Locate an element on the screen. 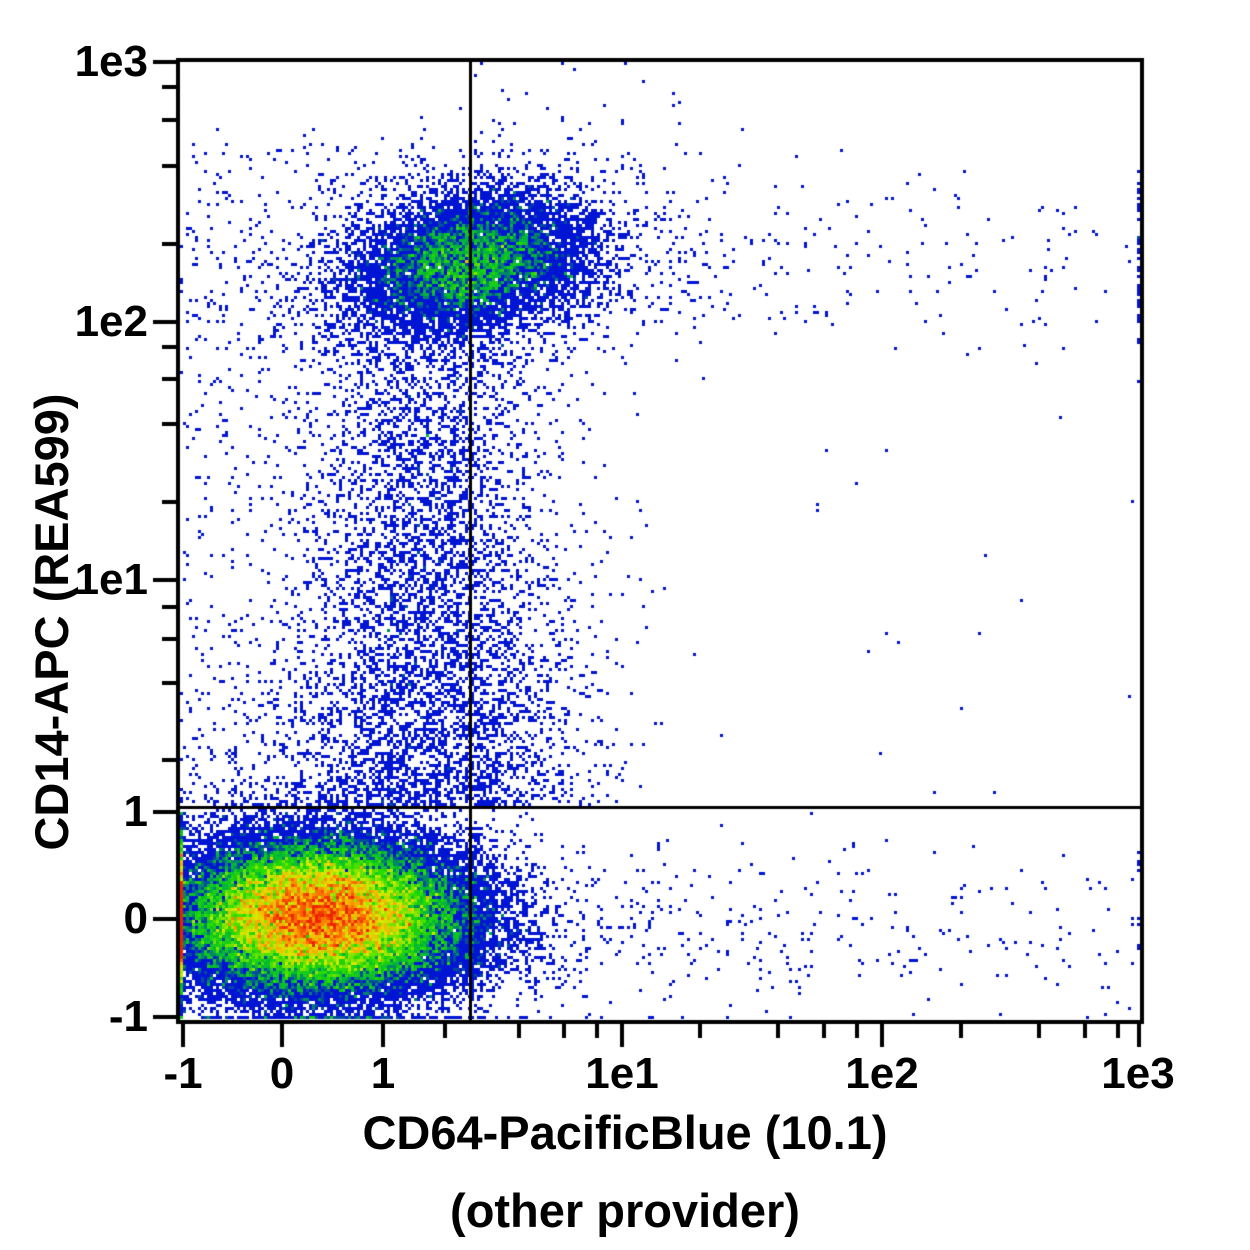 Image resolution: width=1250 pixels, height=1250 pixels. x-tick-label-1e2: 1e2 is located at coordinates (882, 1073).